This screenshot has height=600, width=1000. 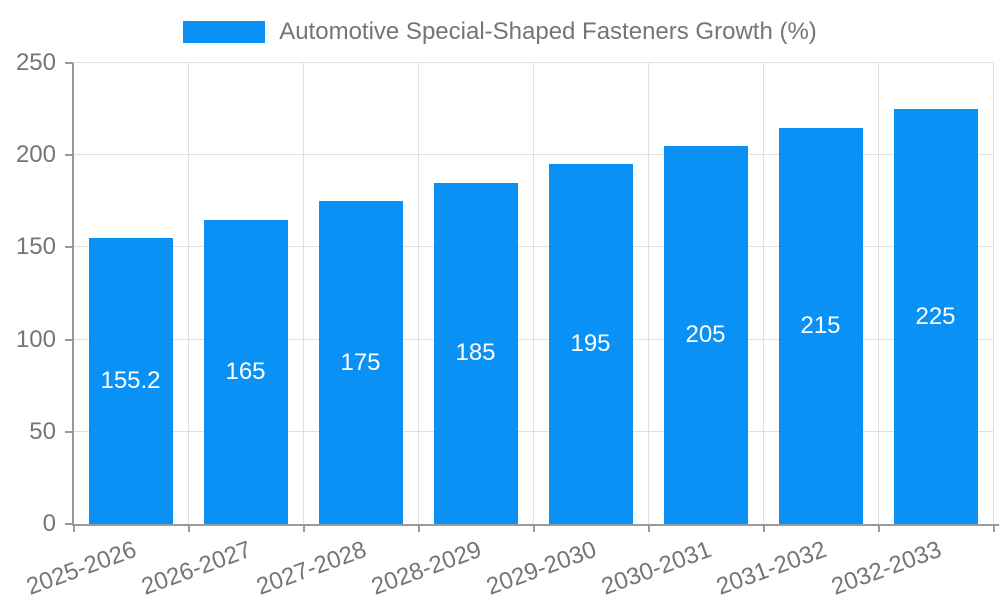 I want to click on y-axis-label: 50, so click(x=42, y=431).